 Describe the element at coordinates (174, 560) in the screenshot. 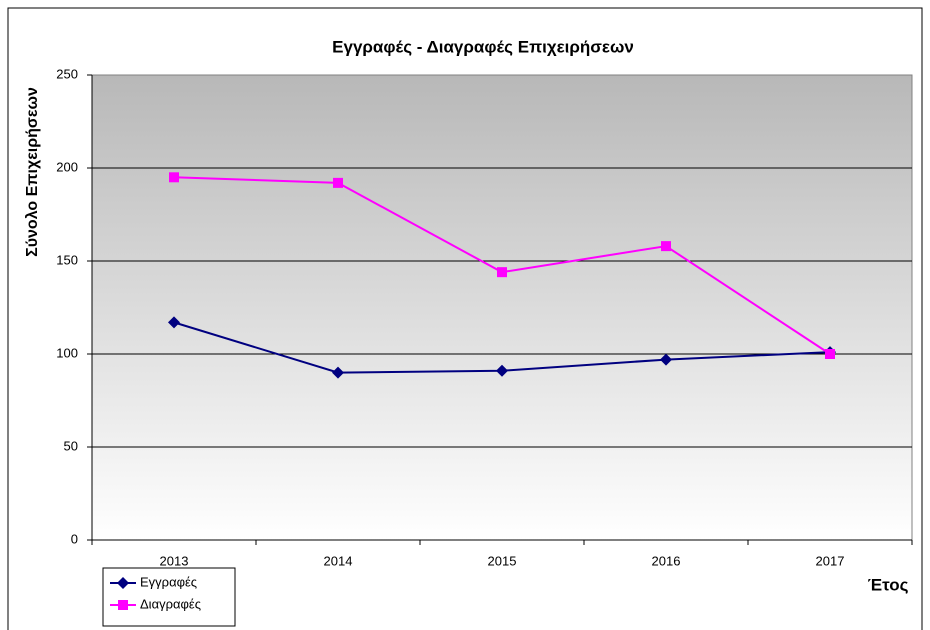

I see `x-tick-label: 2013` at that location.